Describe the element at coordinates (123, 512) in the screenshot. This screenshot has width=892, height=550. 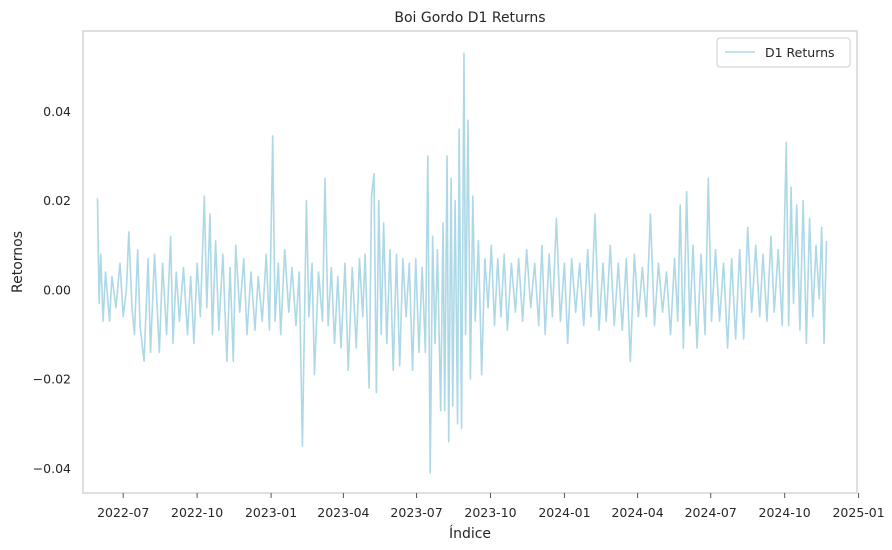
I see `x-tick-label: 2022-07` at that location.